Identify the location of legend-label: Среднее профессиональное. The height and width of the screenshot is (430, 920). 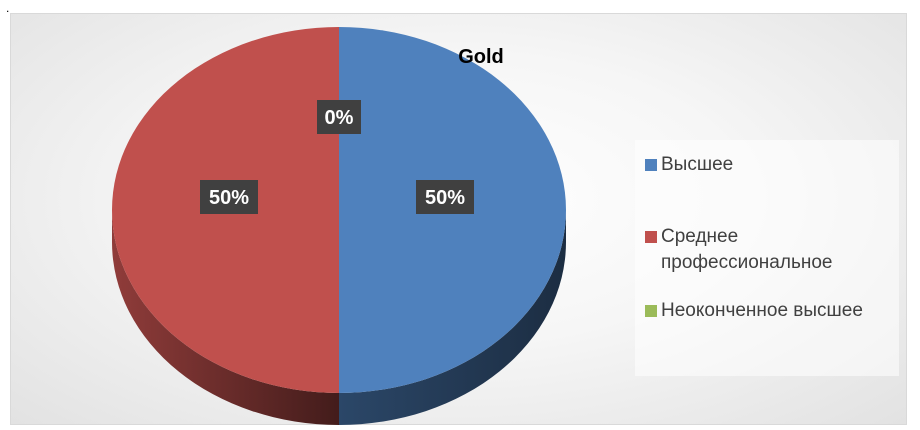
(747, 249).